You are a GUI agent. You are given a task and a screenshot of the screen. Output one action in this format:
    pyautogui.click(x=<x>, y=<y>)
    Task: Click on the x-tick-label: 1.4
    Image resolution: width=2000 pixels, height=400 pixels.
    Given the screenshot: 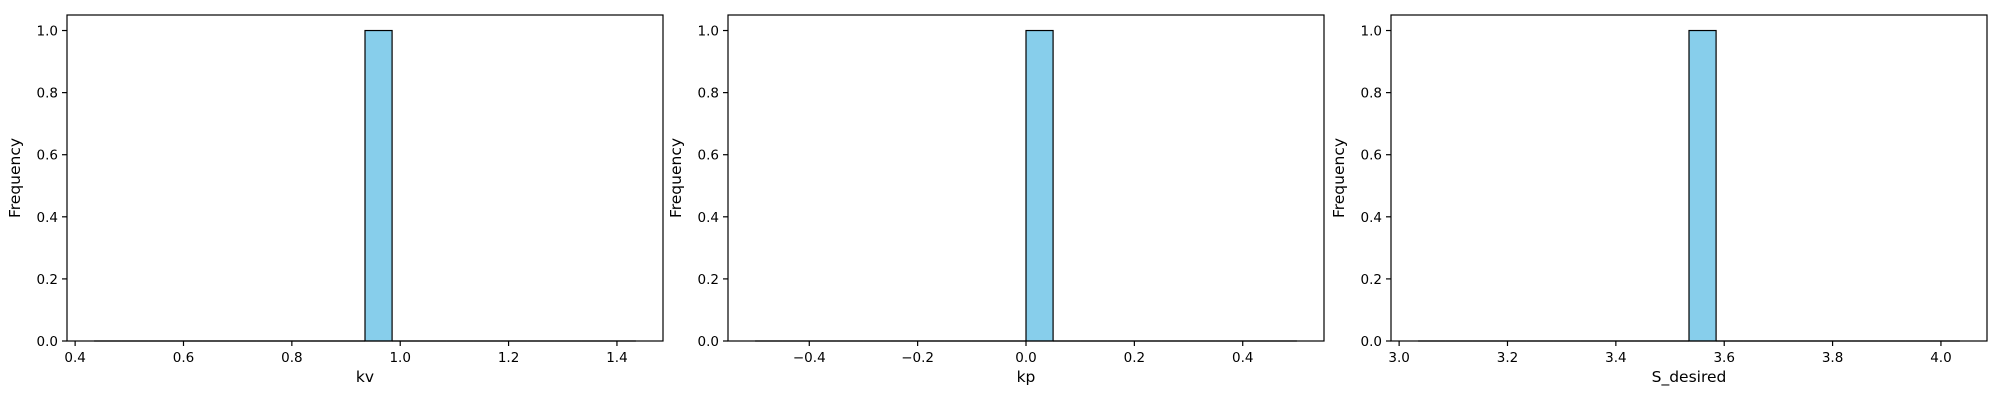 What is the action you would take?
    pyautogui.click(x=616, y=358)
    